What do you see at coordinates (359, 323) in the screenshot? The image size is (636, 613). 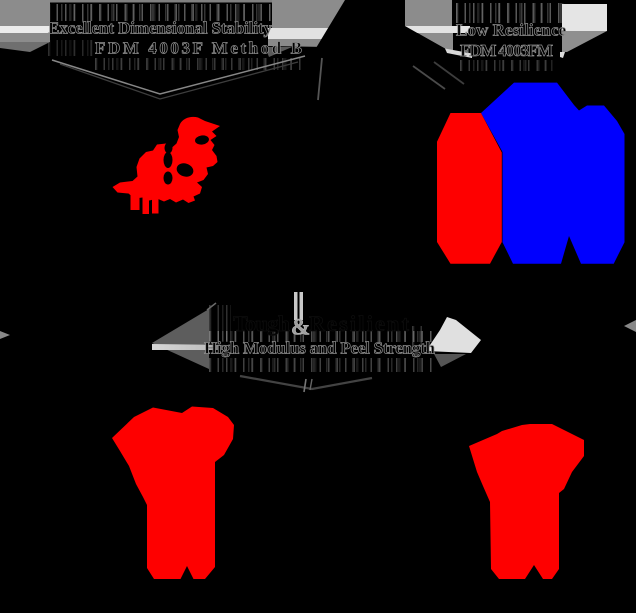 I see `svg-text: Resilient` at bounding box center [359, 323].